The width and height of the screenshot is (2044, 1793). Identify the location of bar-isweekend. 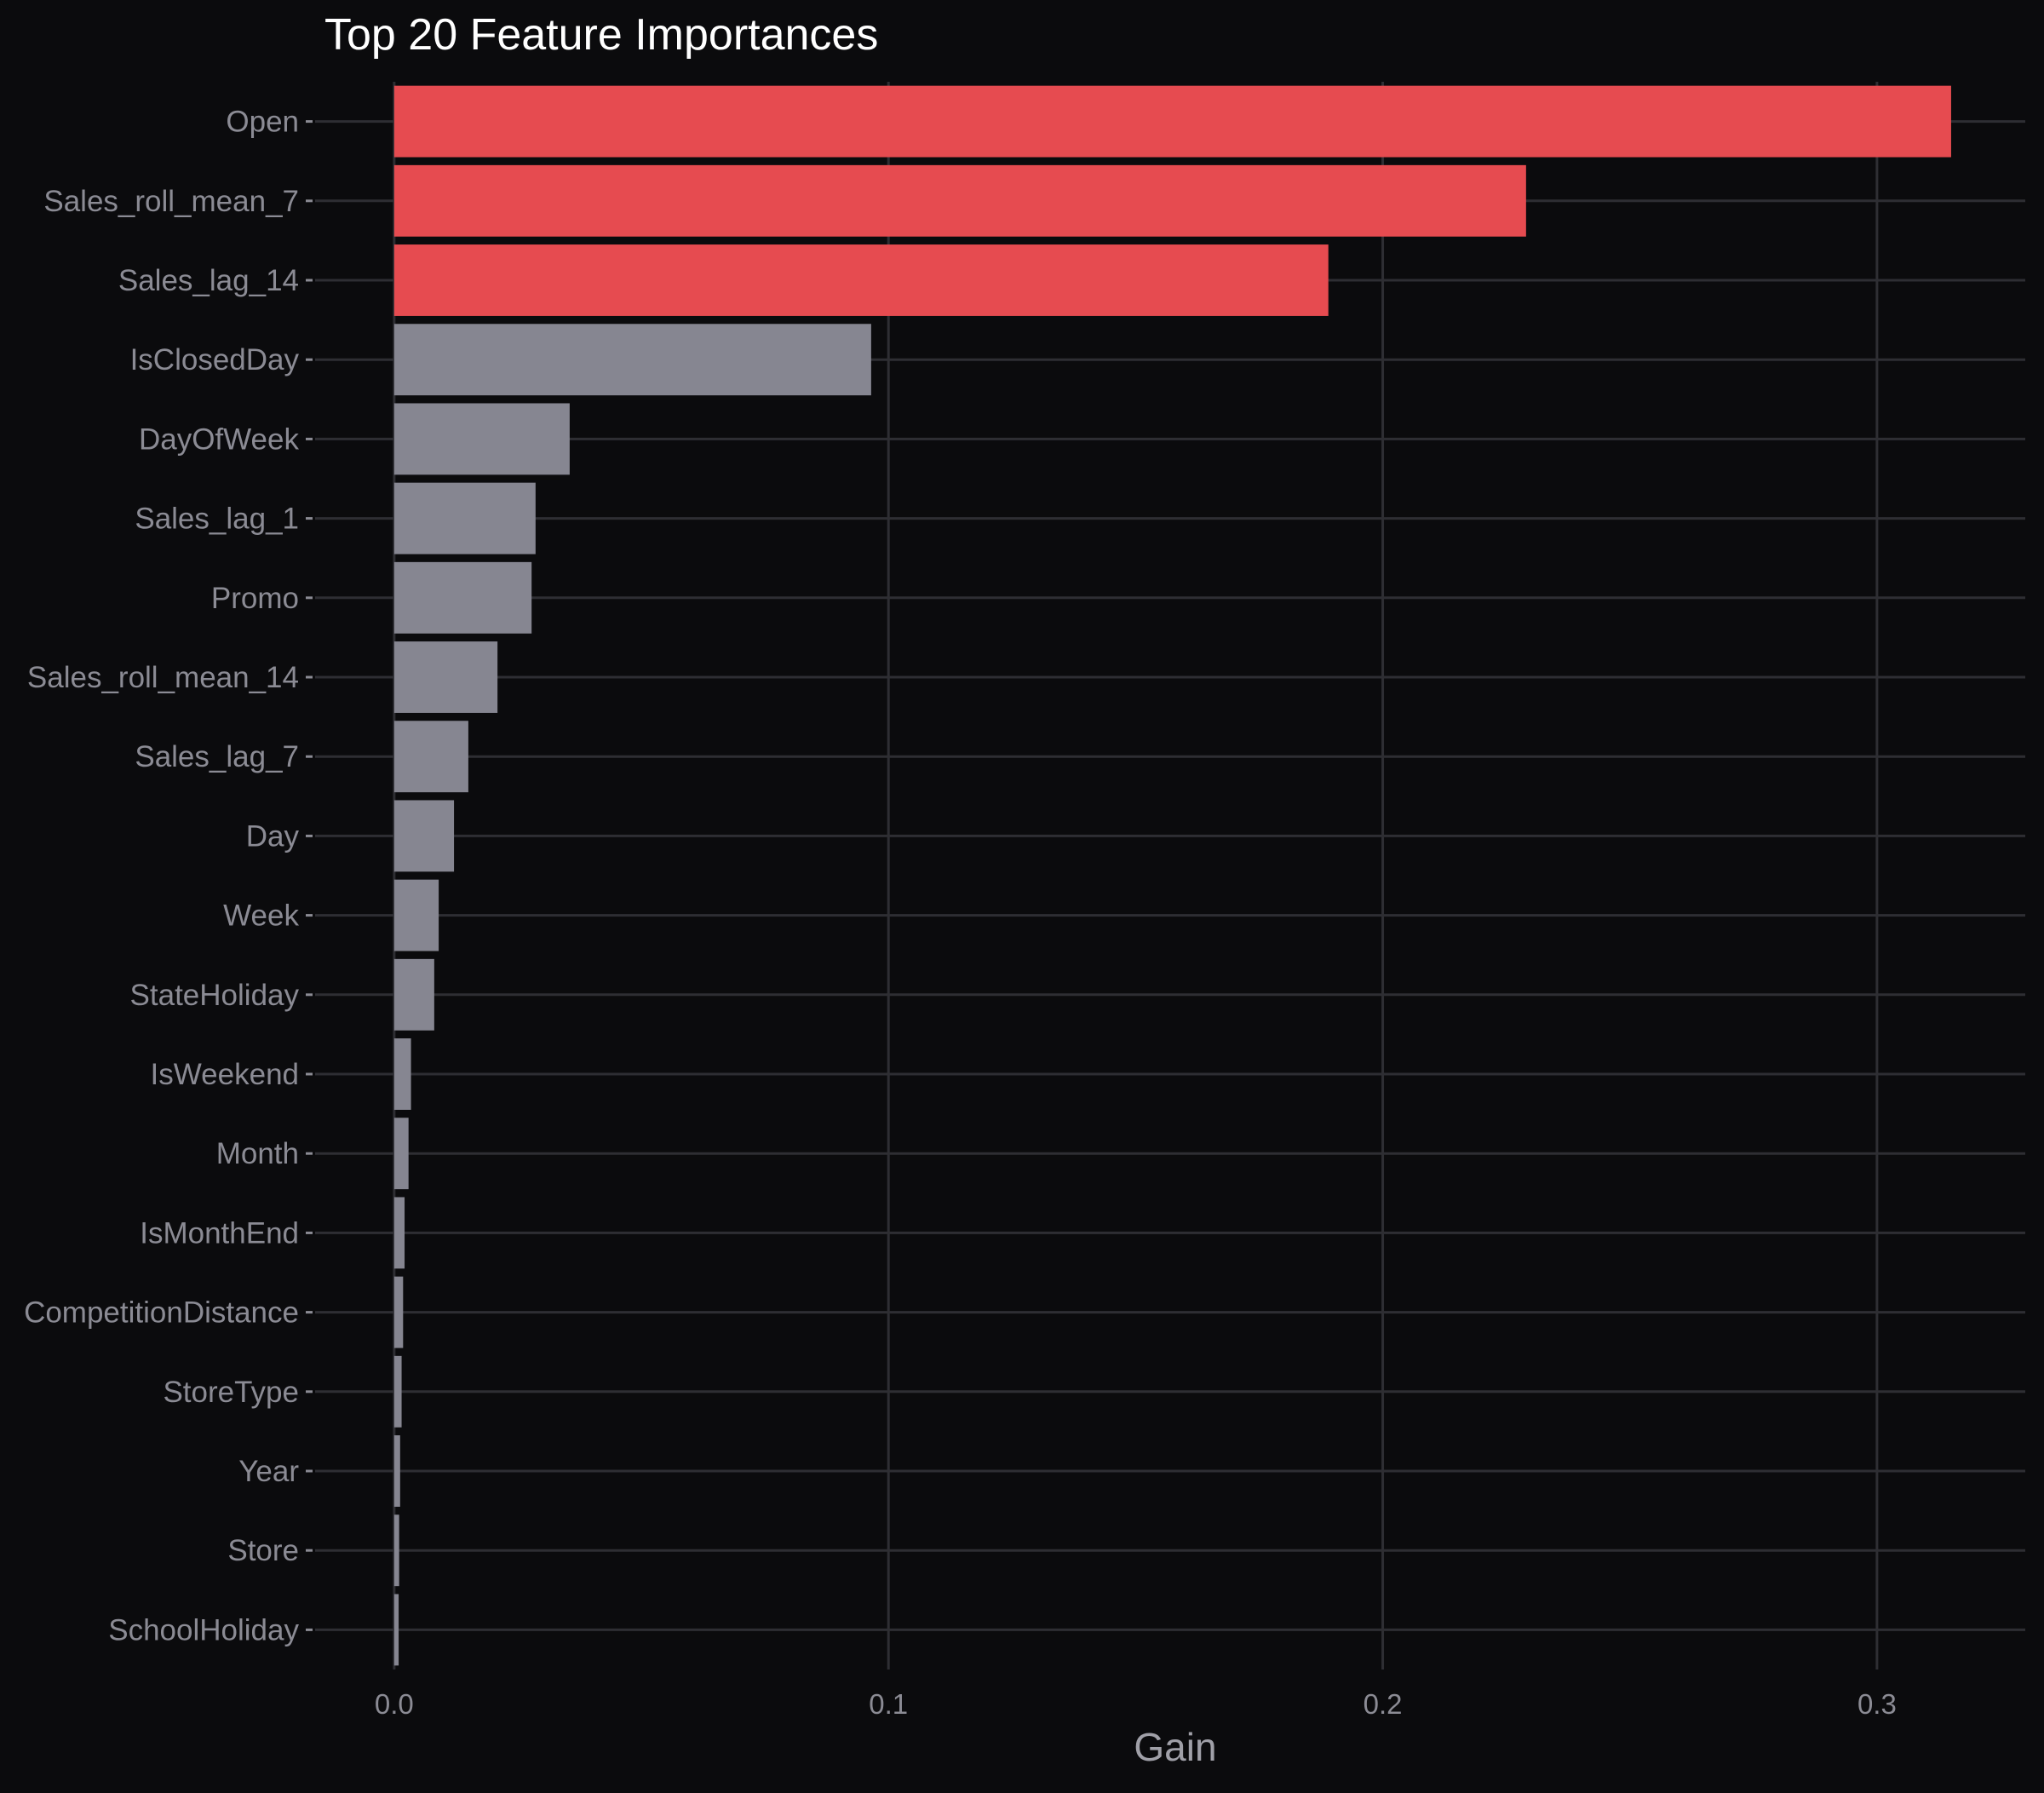
(402, 1074).